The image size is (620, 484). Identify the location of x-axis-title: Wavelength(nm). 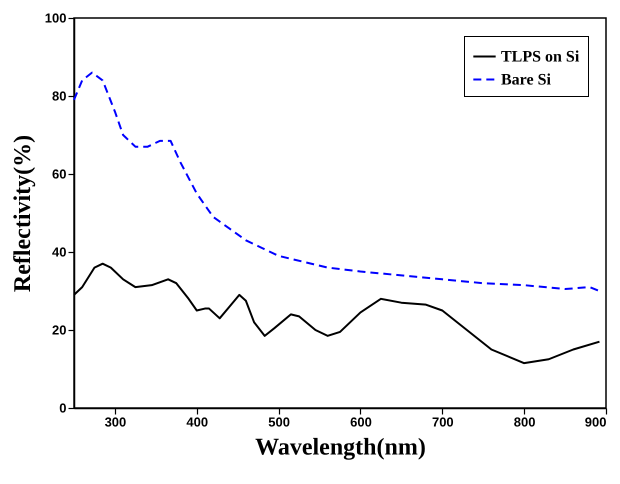
(340, 447).